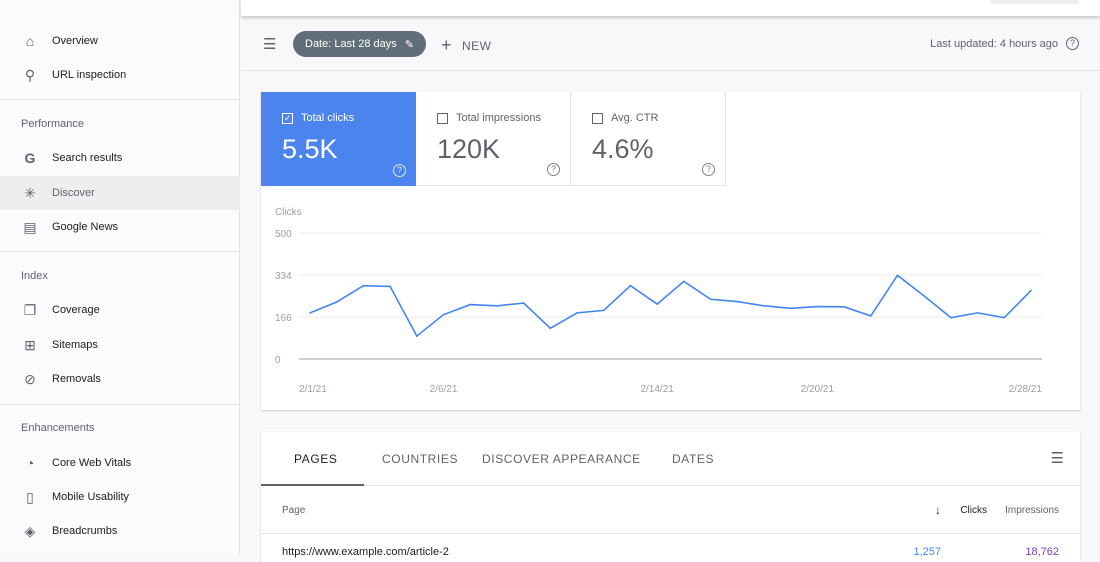  What do you see at coordinates (287, 118) in the screenshot?
I see `checkbox-checked: ✓` at bounding box center [287, 118].